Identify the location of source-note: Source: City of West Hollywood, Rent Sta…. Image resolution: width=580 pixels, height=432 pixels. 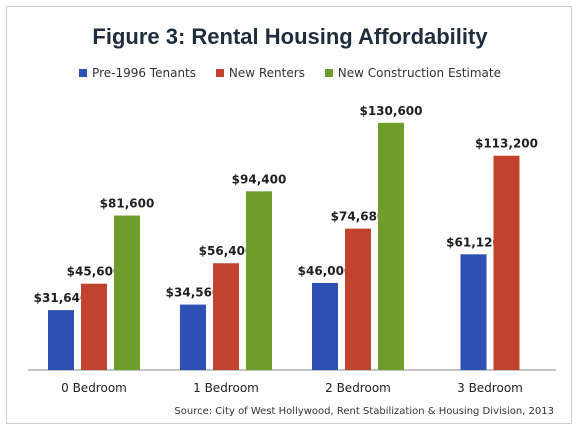
(364, 411).